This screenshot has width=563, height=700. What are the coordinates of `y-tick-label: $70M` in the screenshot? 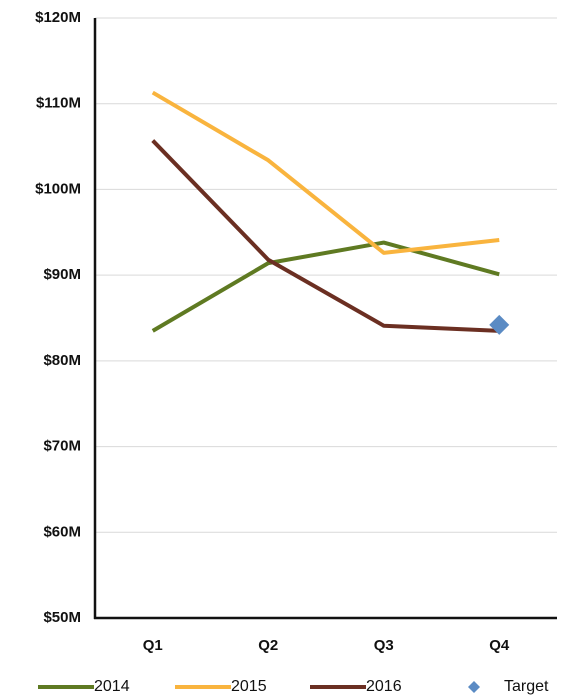 It's located at (62, 446).